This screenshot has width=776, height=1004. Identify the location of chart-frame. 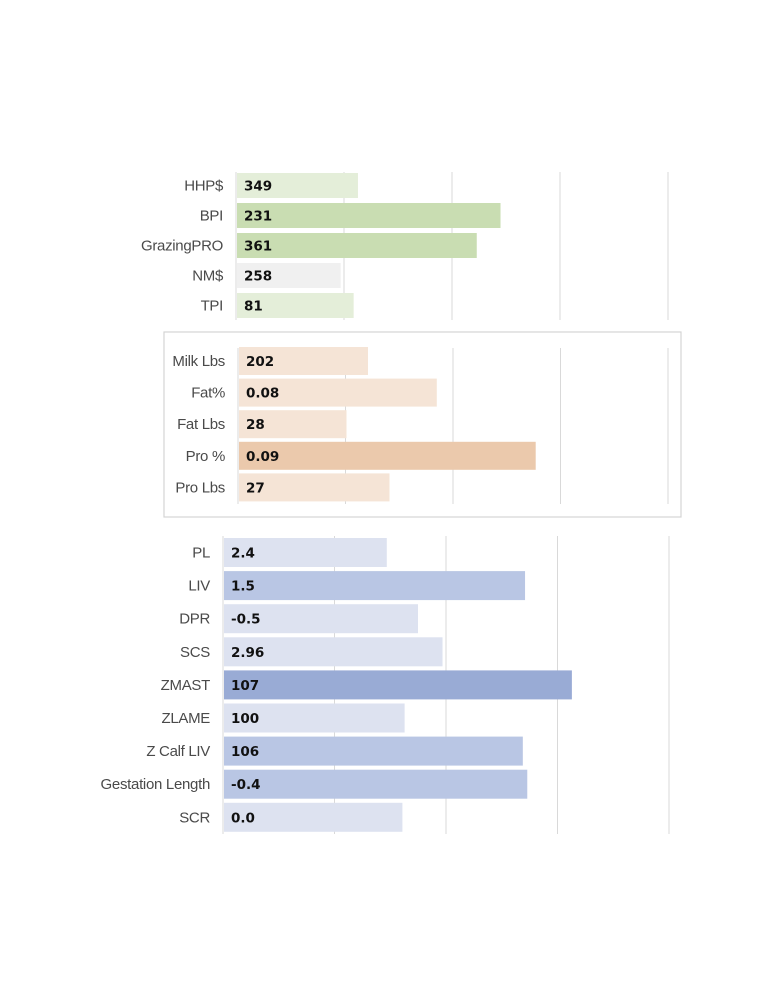
(422, 424).